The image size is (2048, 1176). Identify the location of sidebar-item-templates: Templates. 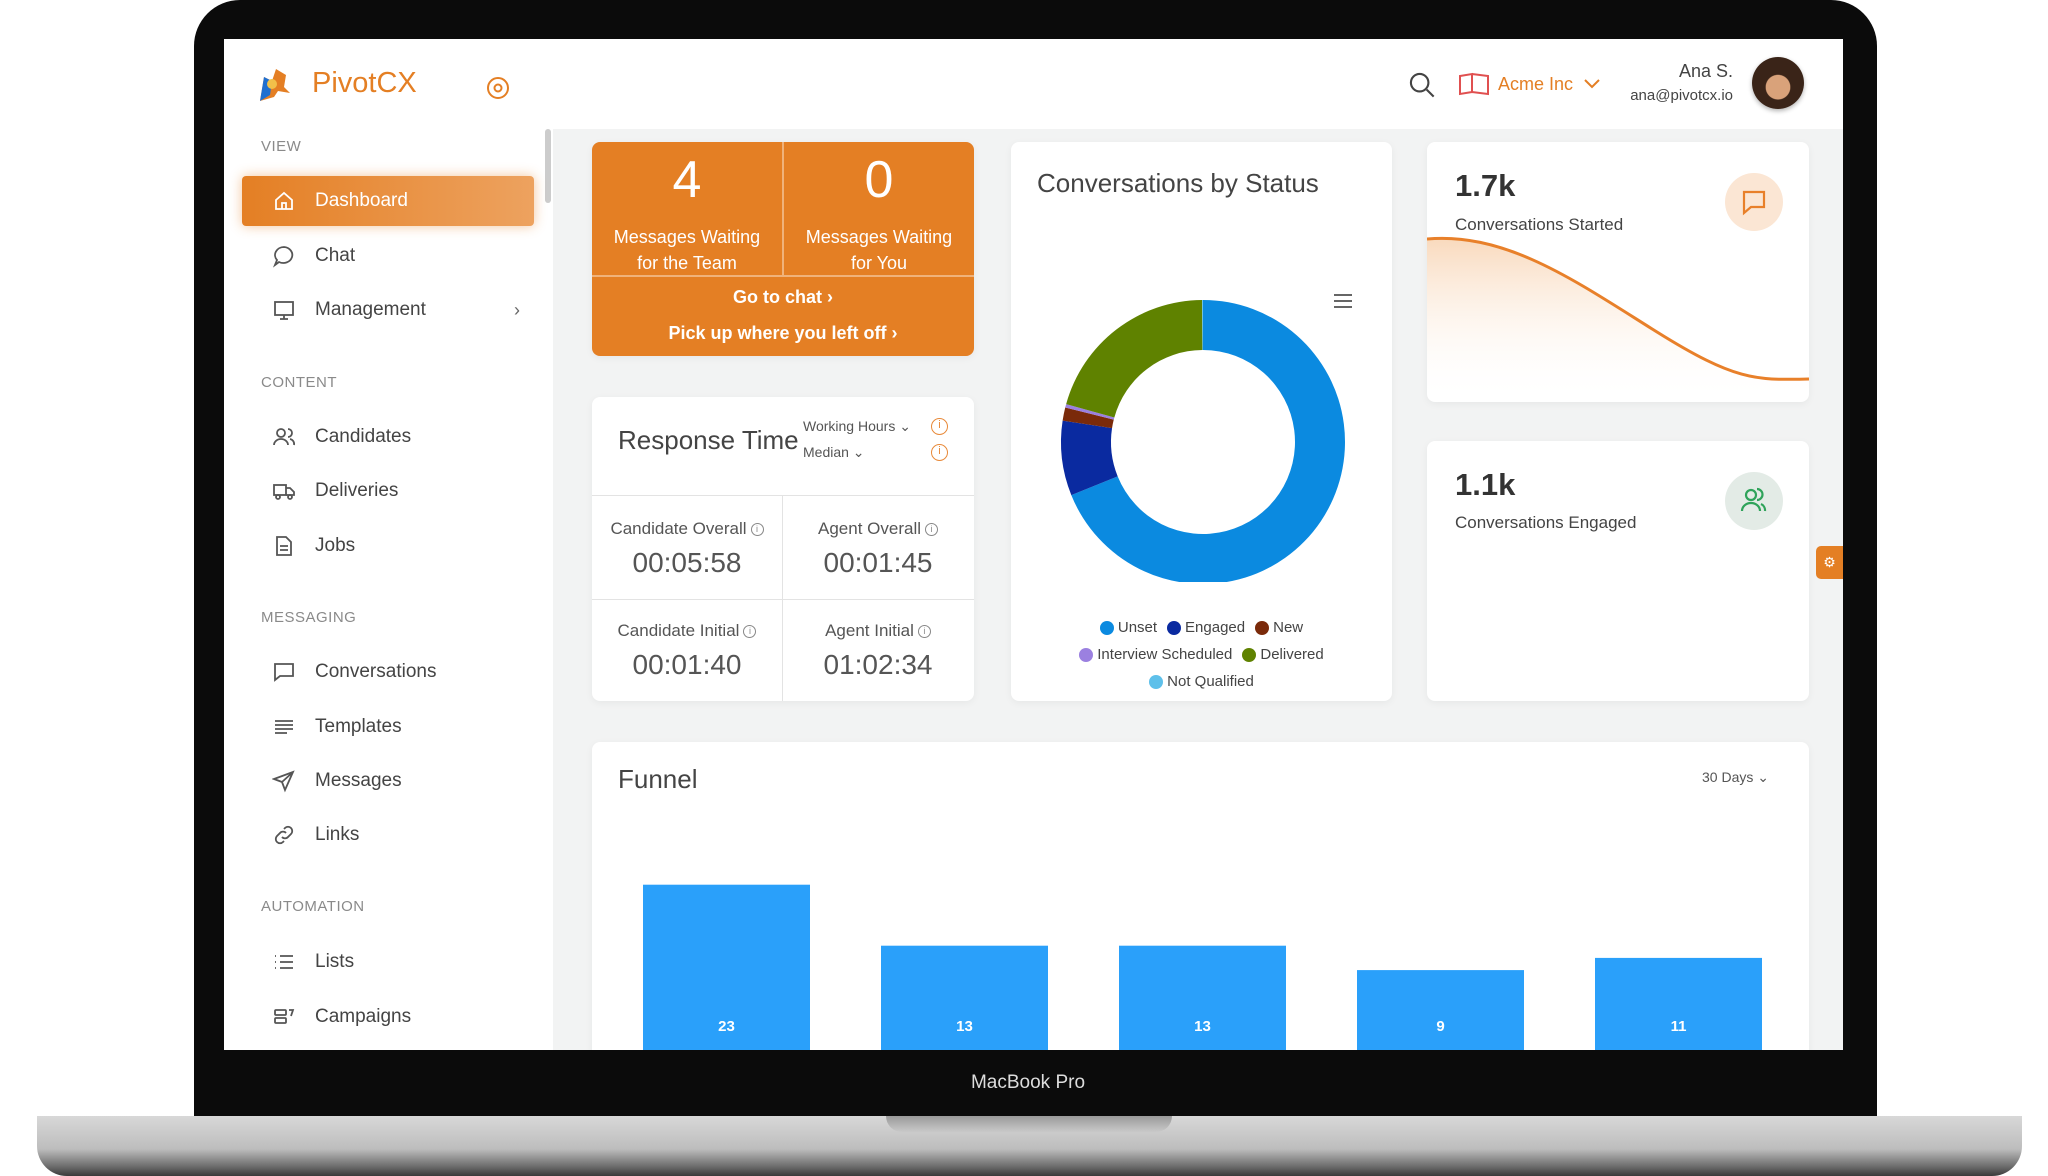
(388, 727).